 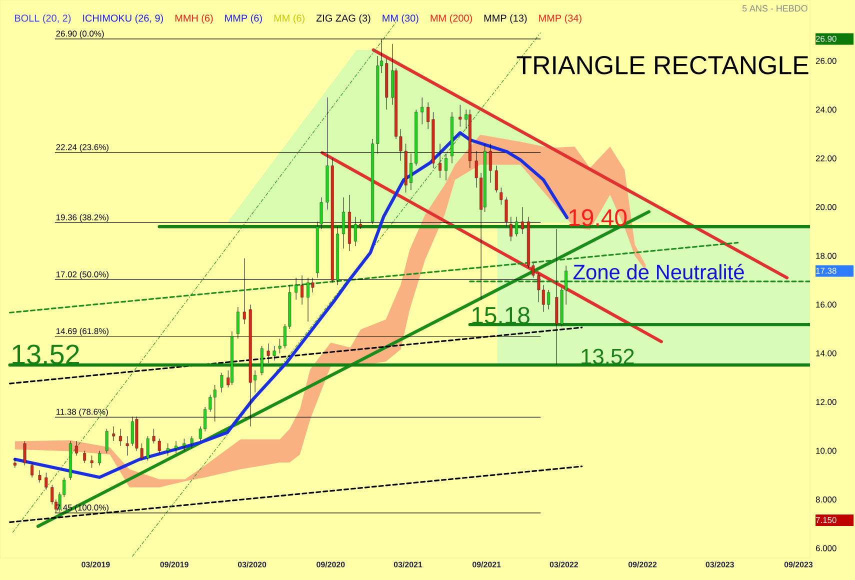 I want to click on y-tick-label: 26.00, so click(x=826, y=61).